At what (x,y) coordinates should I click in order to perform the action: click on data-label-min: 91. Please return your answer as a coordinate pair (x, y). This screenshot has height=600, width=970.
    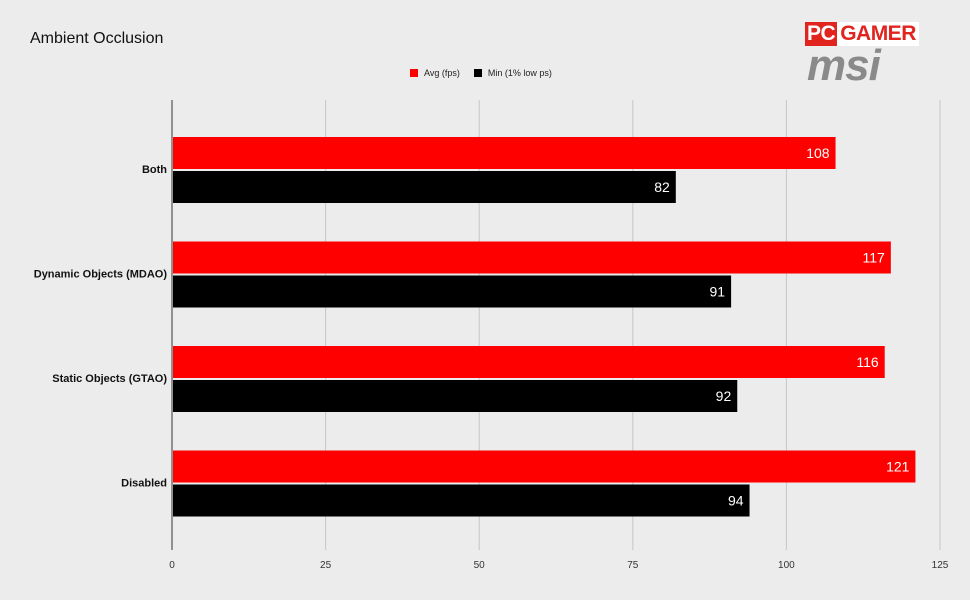
    Looking at the image, I should click on (718, 292).